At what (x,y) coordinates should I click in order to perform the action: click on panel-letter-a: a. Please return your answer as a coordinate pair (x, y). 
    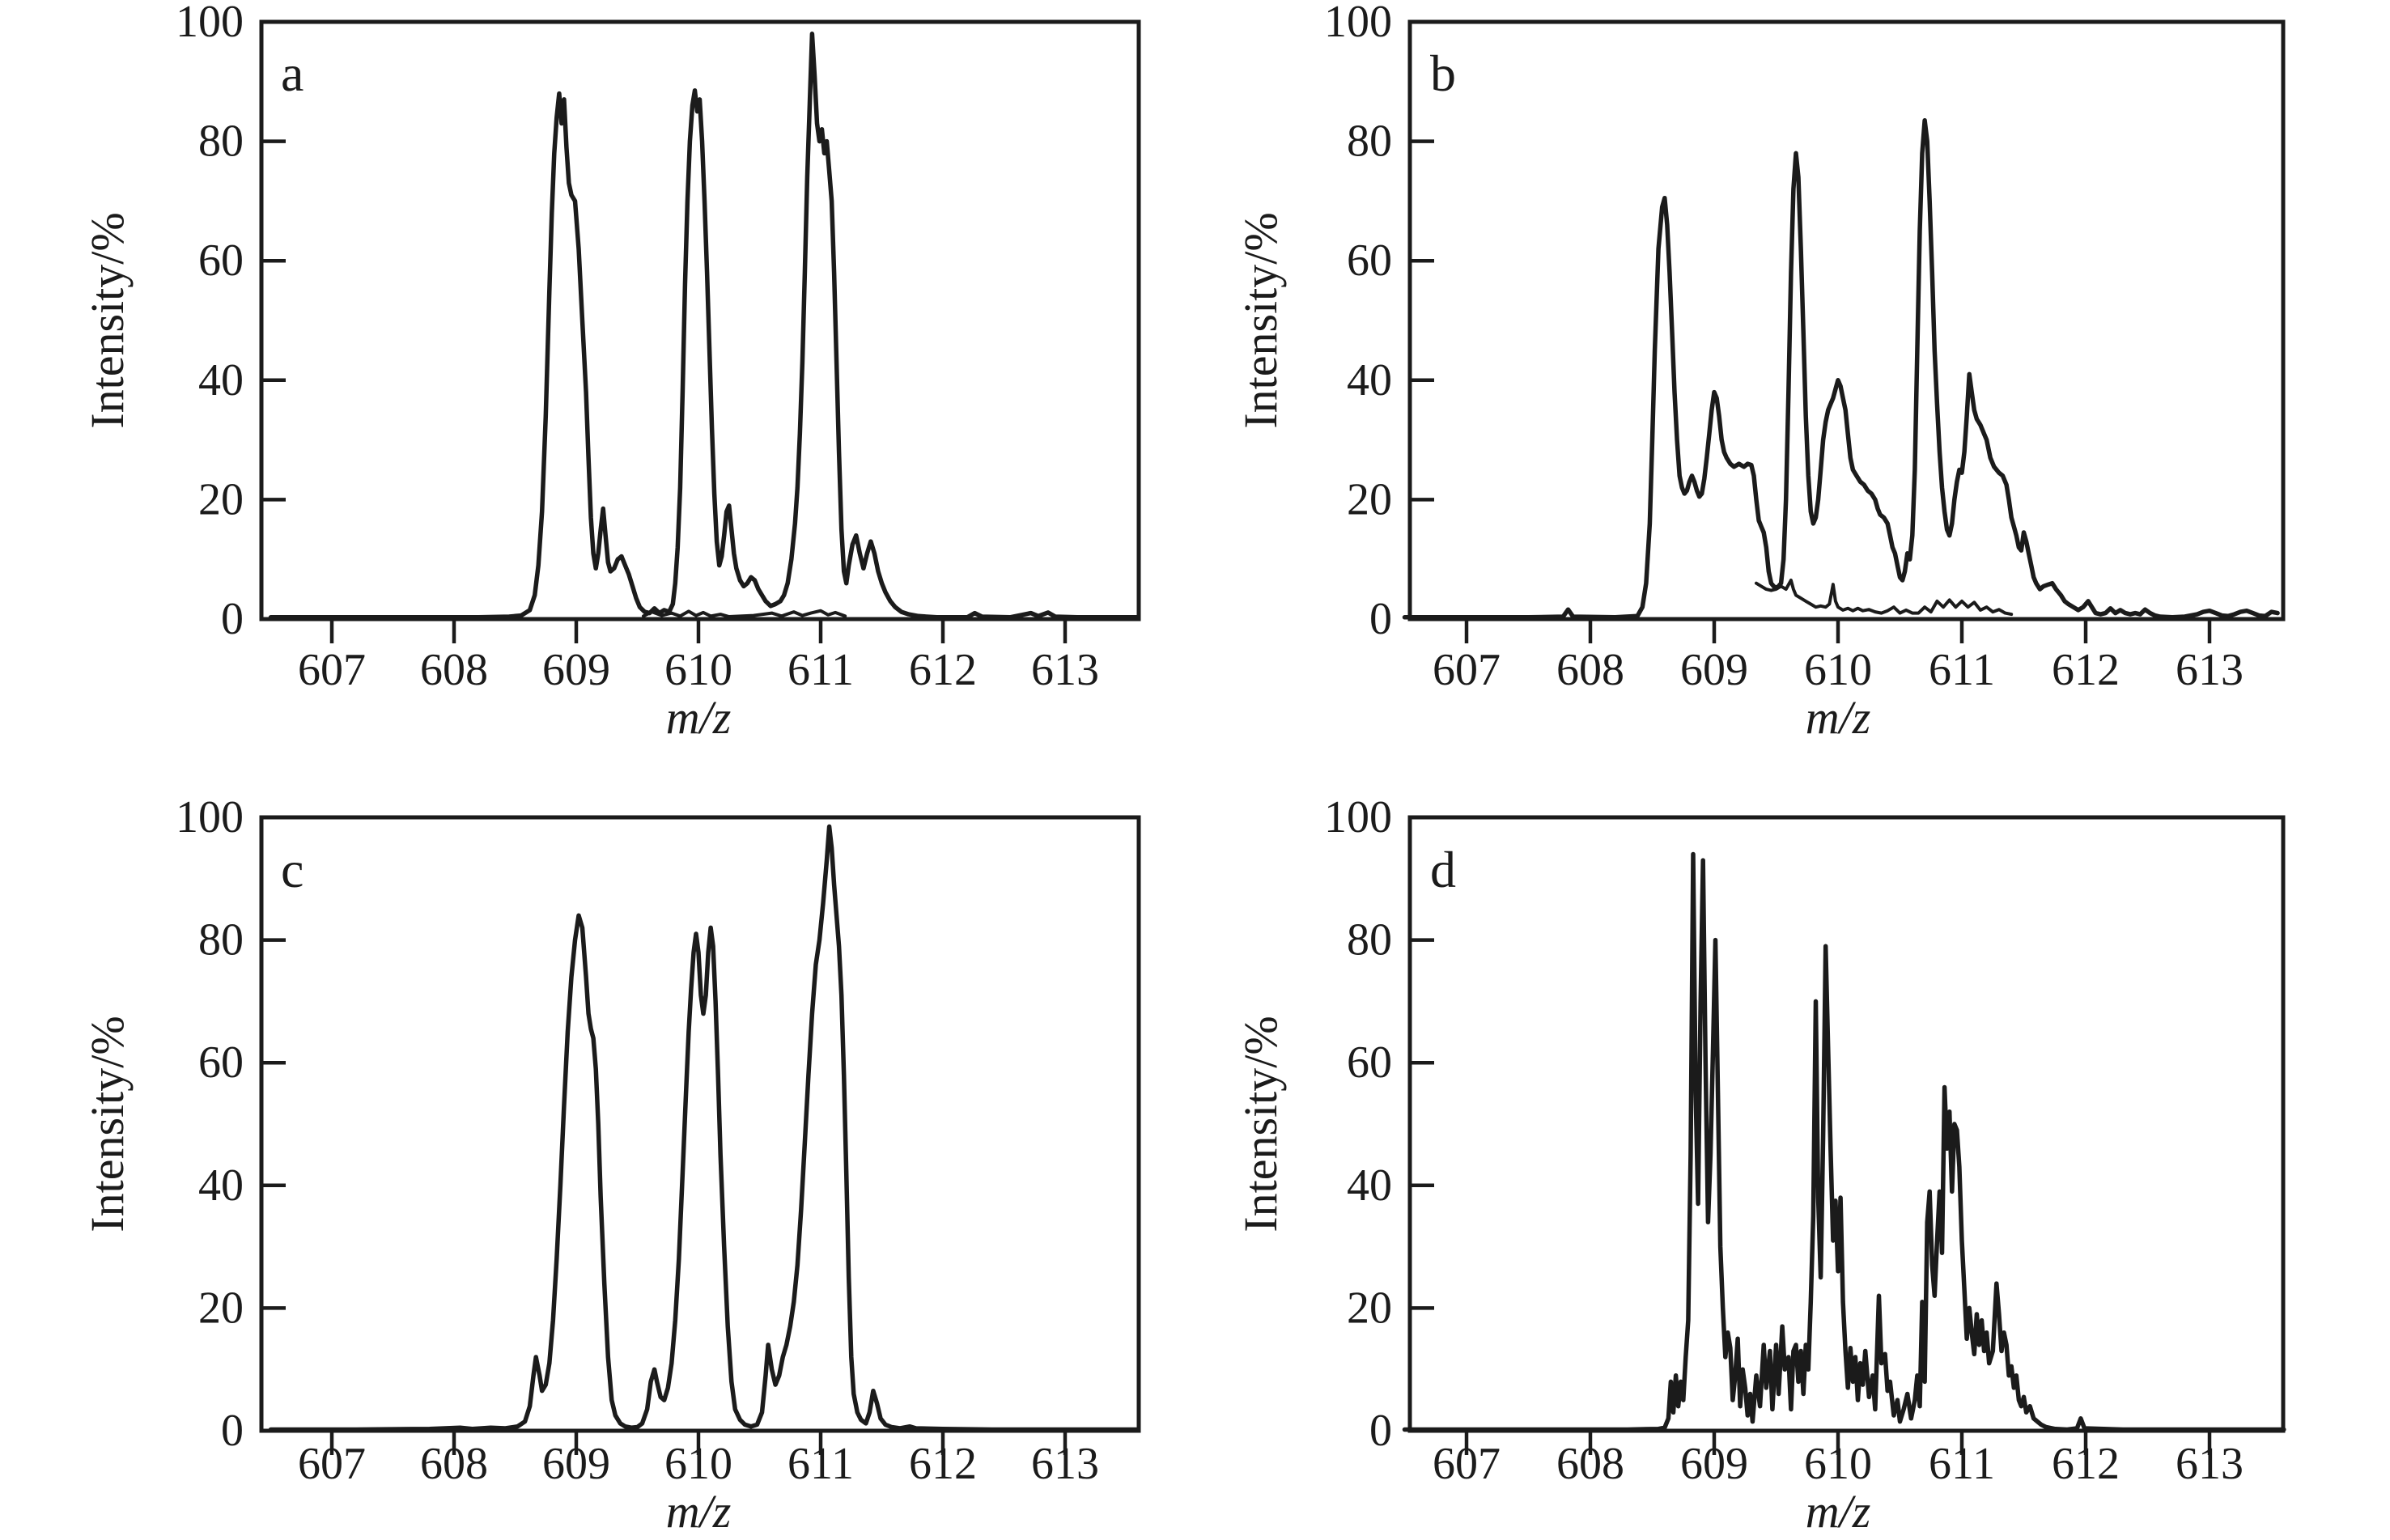
    Looking at the image, I should click on (292, 73).